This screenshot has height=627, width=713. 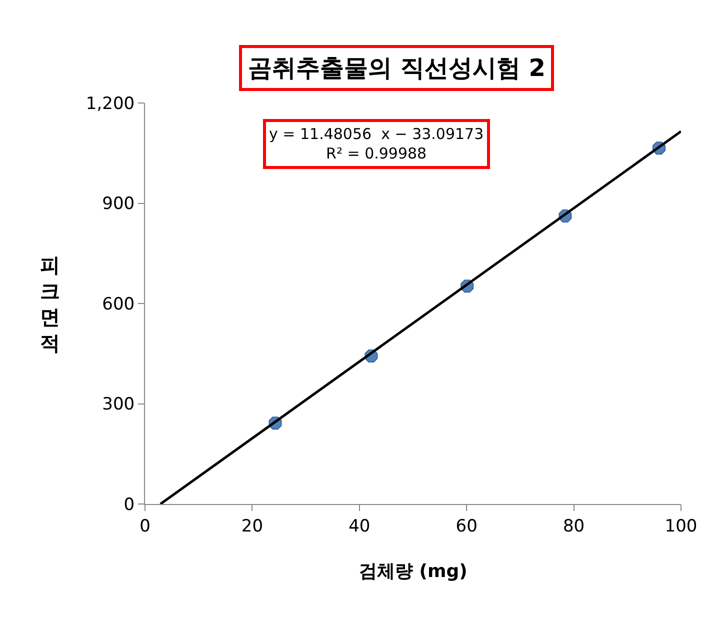 What do you see at coordinates (573, 526) in the screenshot?
I see `x-tick-label: 80` at bounding box center [573, 526].